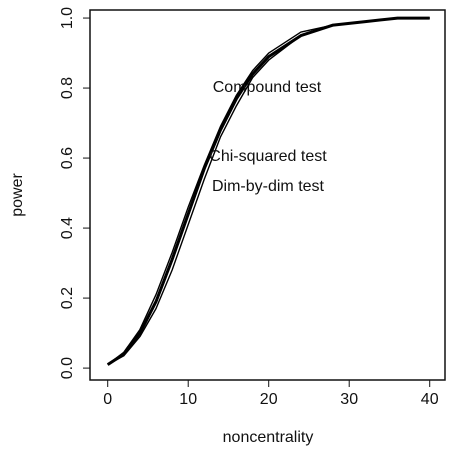 The width and height of the screenshot is (449, 454). What do you see at coordinates (268, 186) in the screenshot?
I see `series-label: Dim-by-dim test` at bounding box center [268, 186].